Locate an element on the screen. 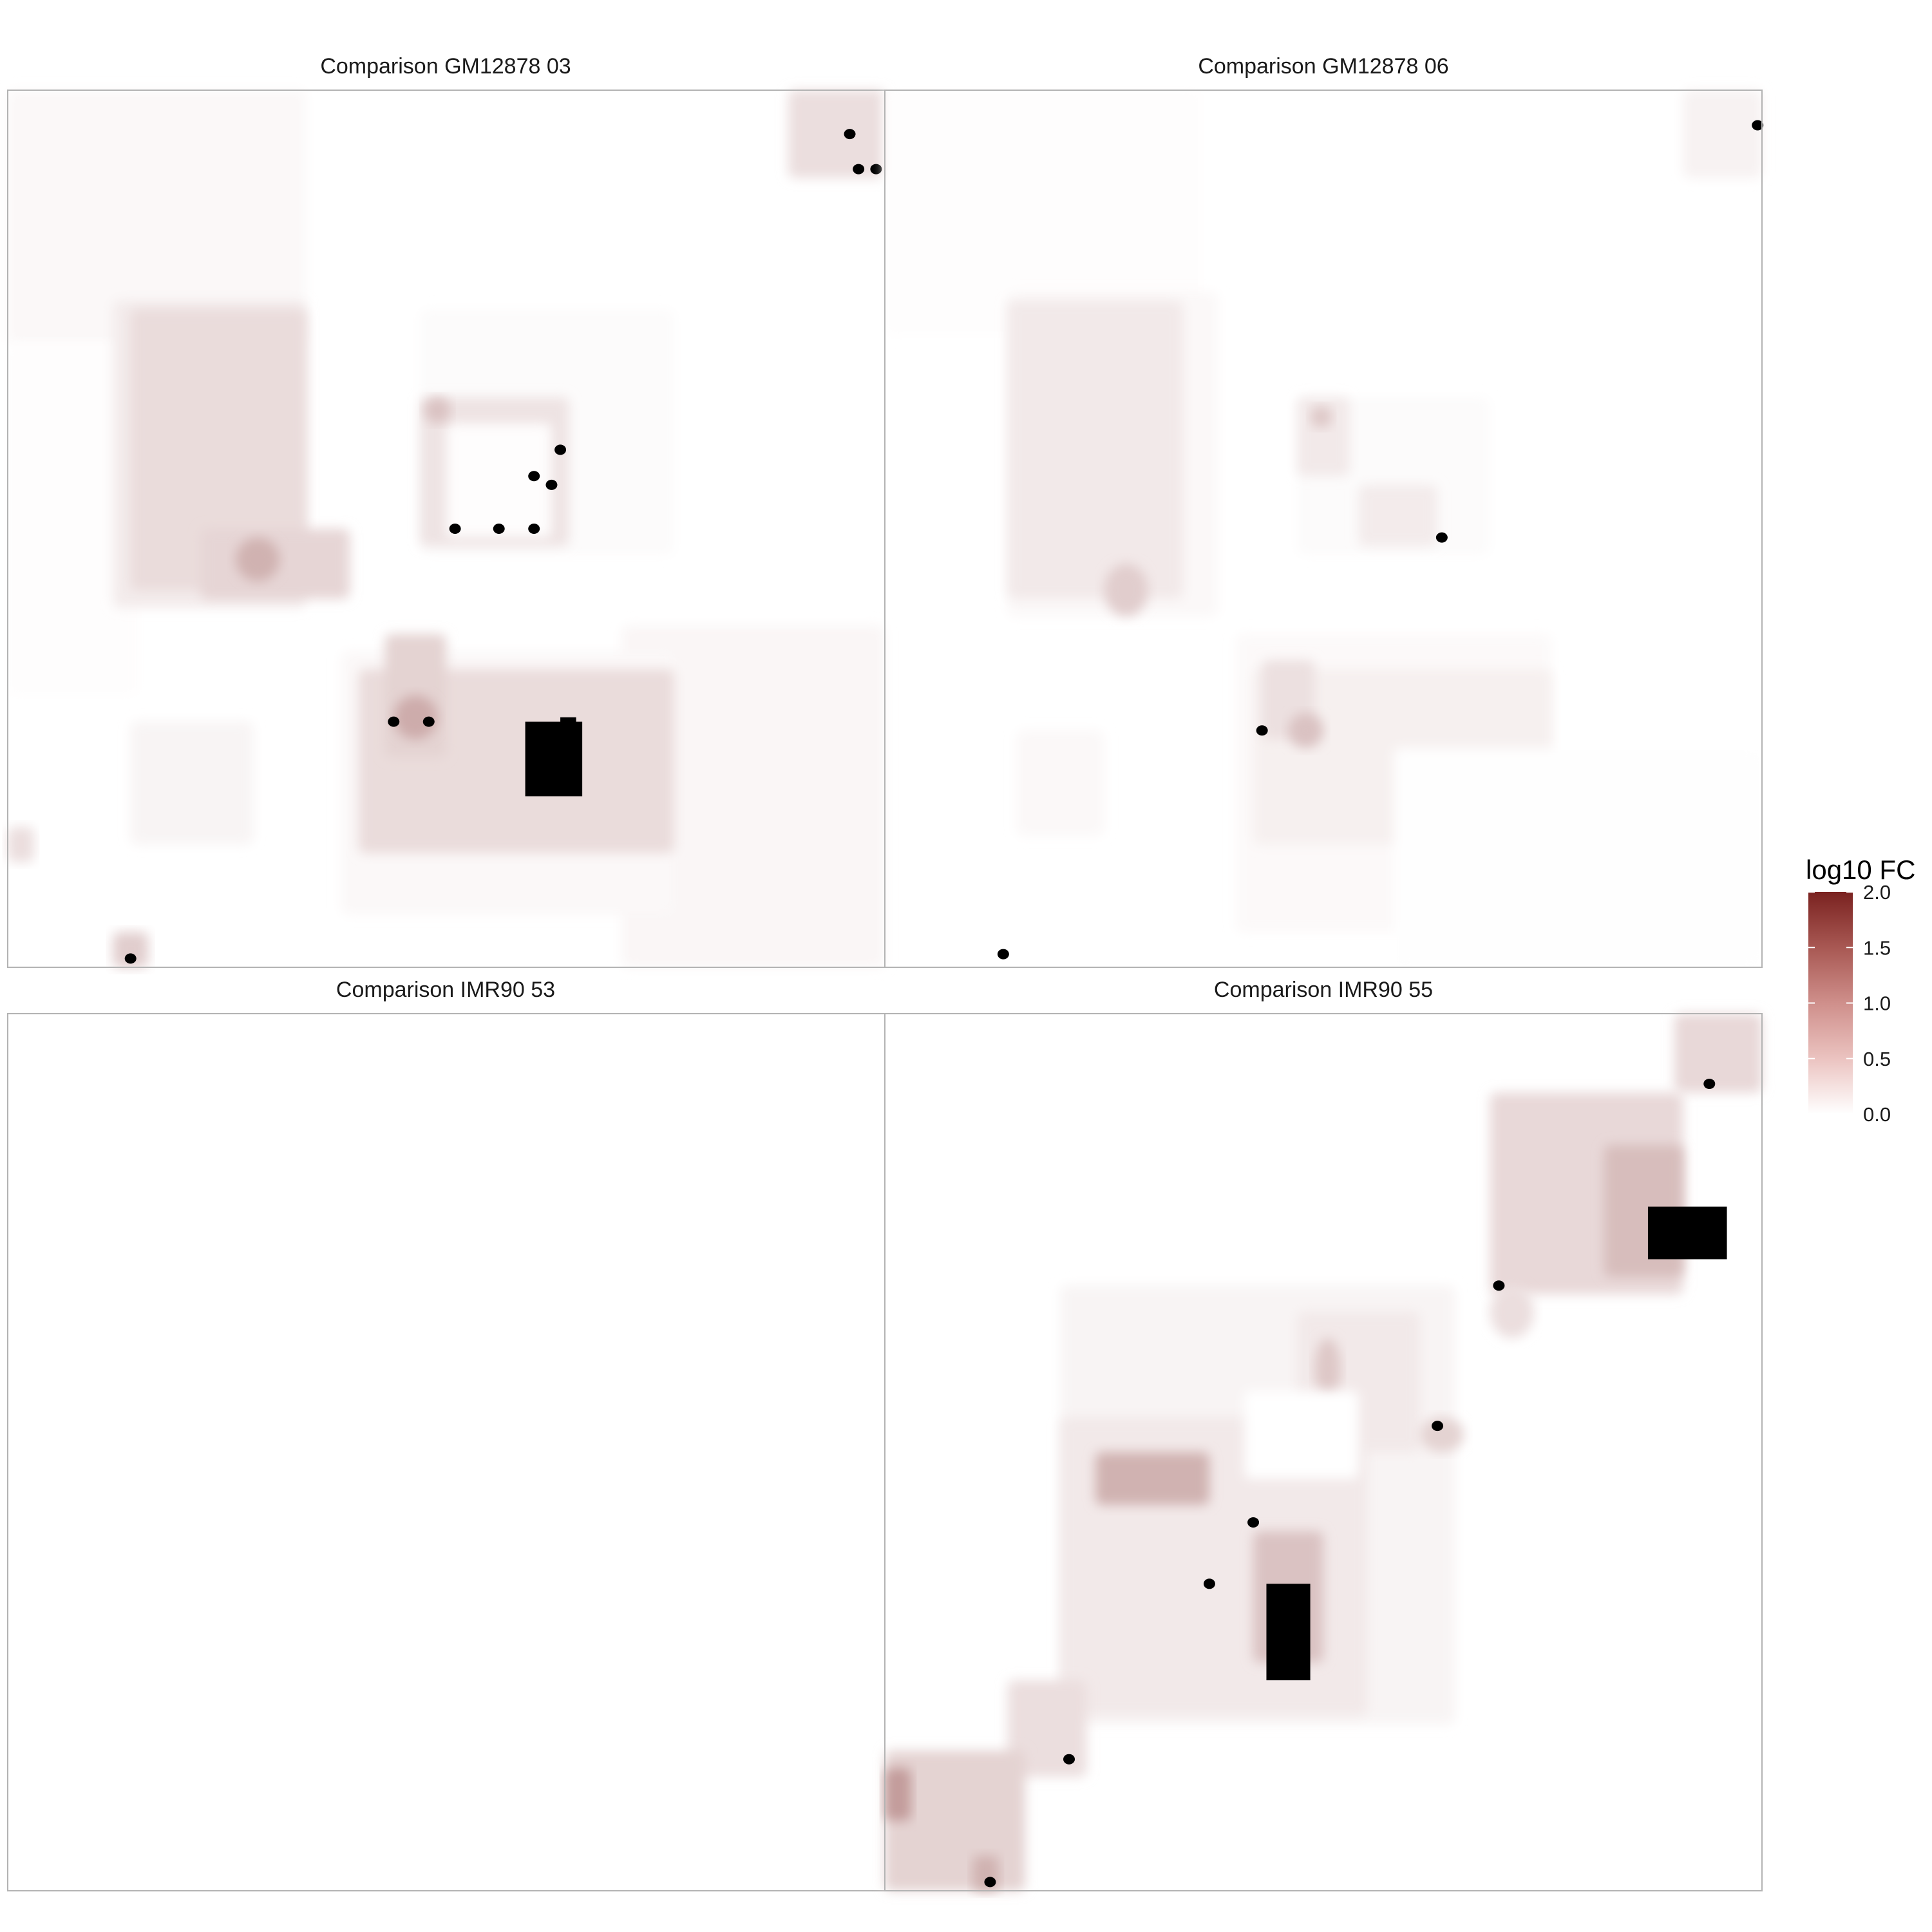 This screenshot has height=1932, width=1932. legend-colorbar is located at coordinates (1830, 1003).